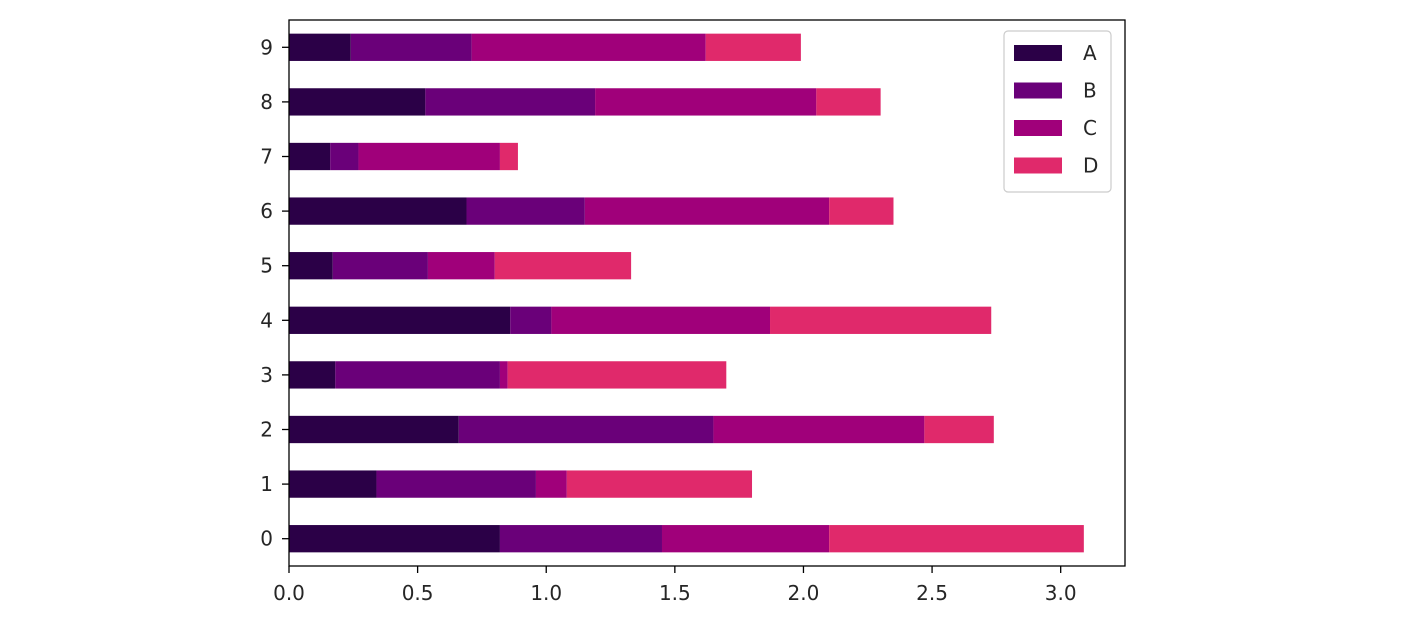 This screenshot has height=623, width=1414. I want to click on y-tick-label: 6, so click(266, 211).